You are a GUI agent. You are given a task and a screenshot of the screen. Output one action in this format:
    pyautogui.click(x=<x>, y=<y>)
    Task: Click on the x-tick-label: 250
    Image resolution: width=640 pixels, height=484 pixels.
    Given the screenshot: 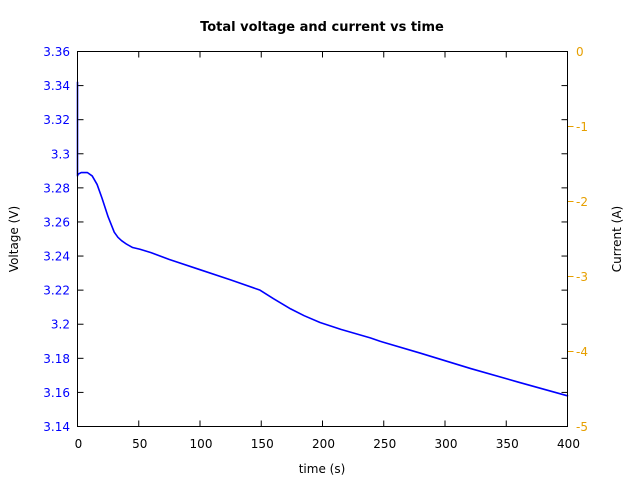 What is the action you would take?
    pyautogui.click(x=384, y=444)
    